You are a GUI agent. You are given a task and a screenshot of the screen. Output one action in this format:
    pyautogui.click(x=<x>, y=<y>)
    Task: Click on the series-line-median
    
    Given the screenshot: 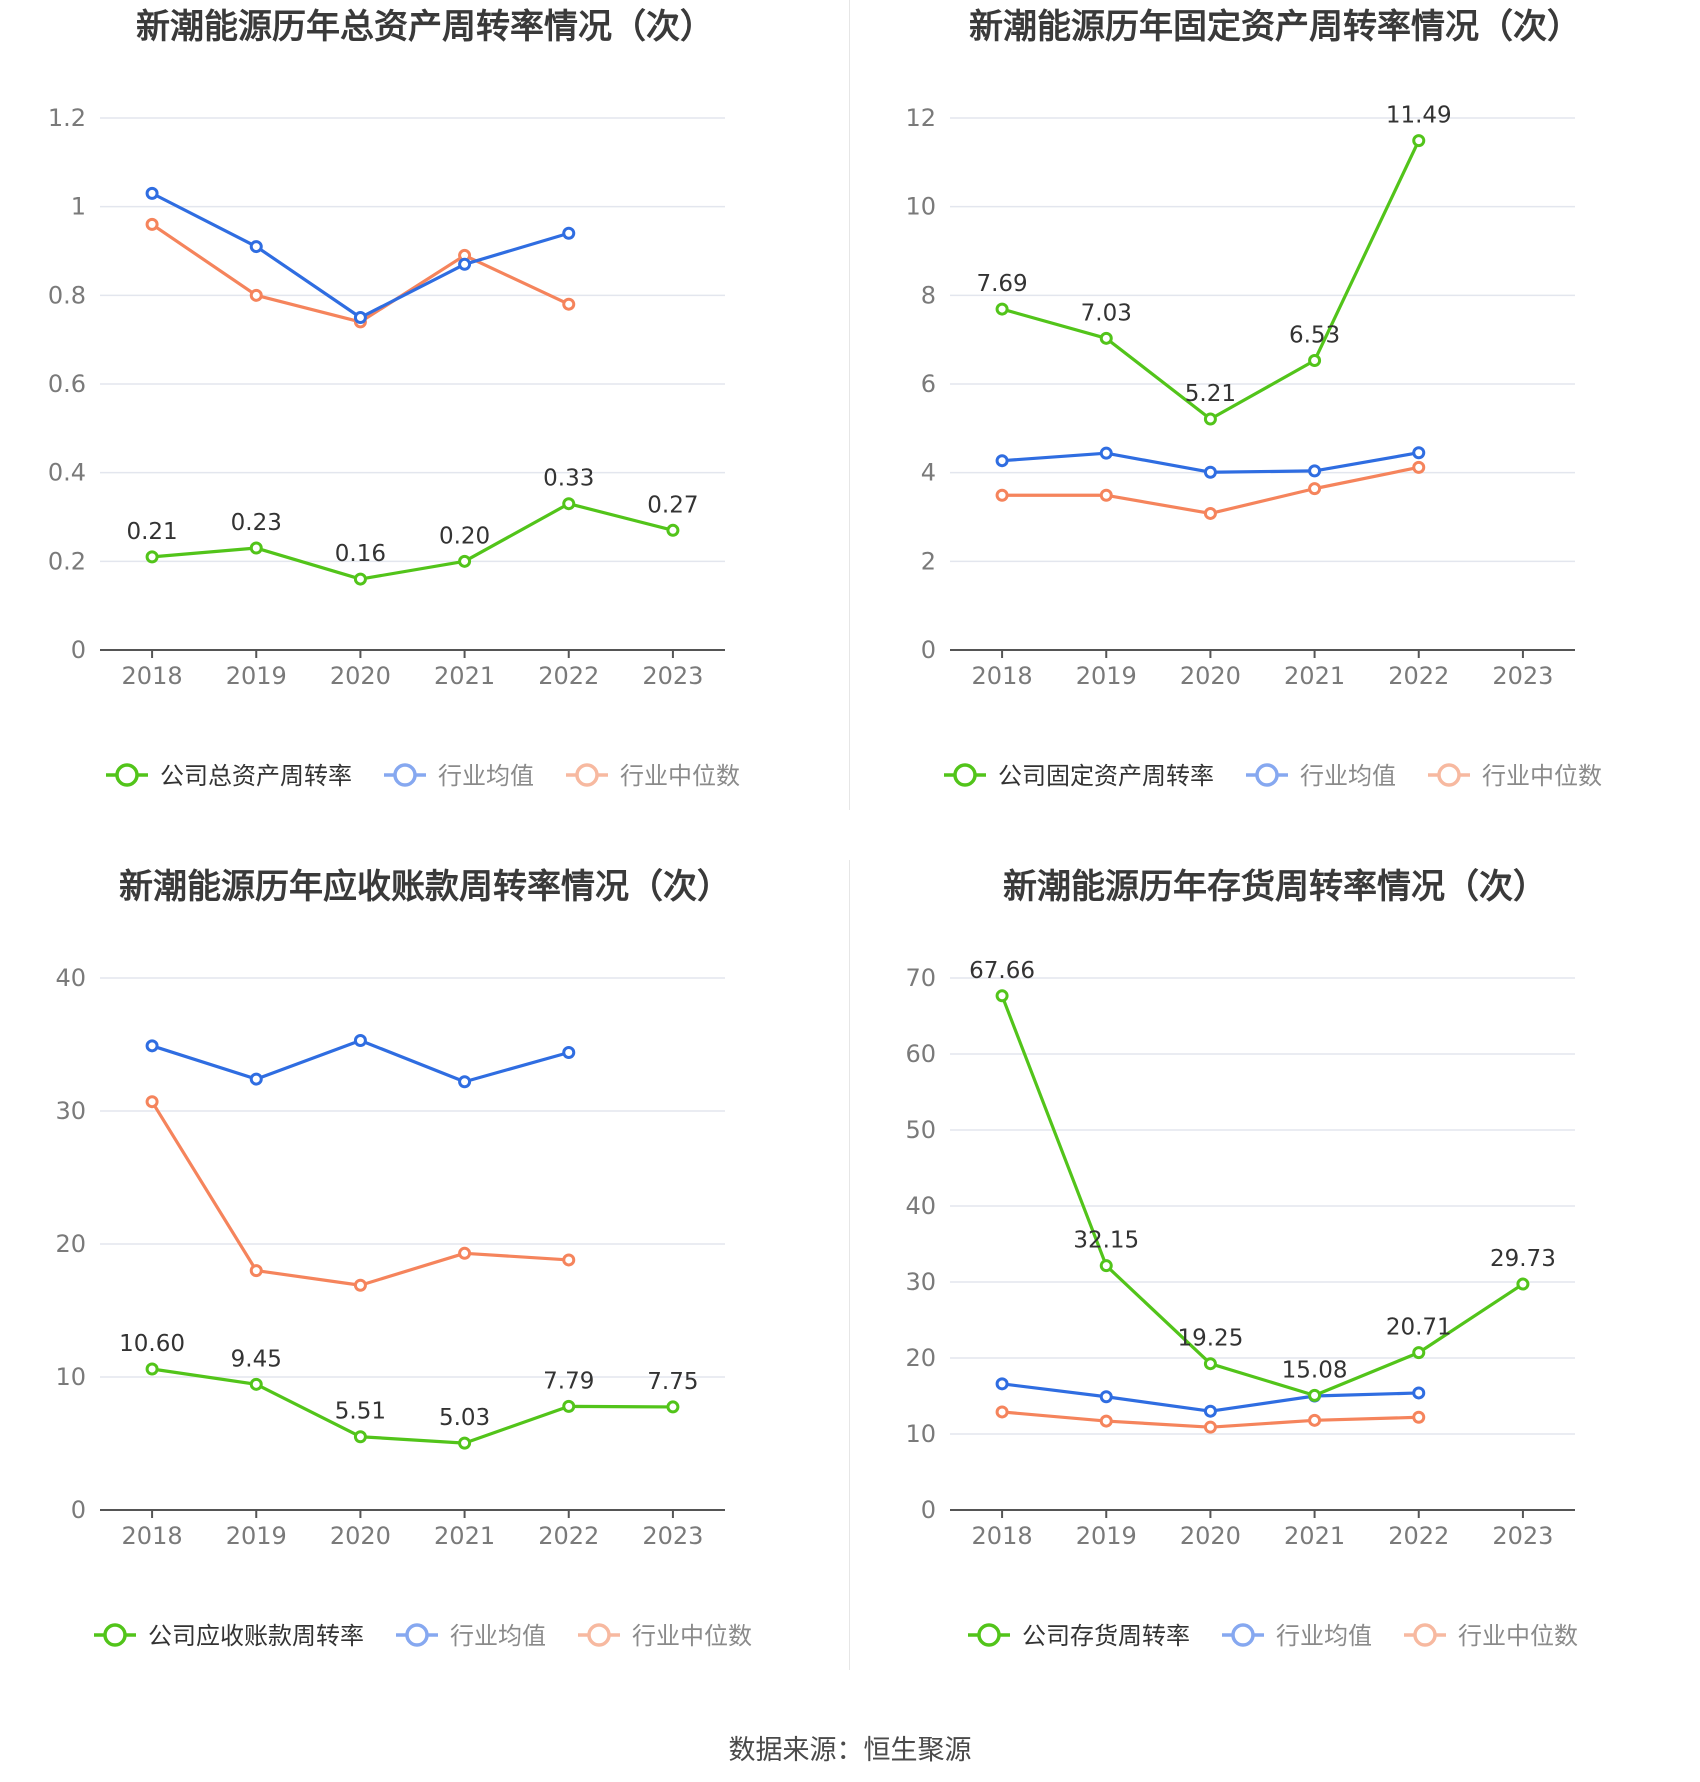 What is the action you would take?
    pyautogui.click(x=360, y=273)
    